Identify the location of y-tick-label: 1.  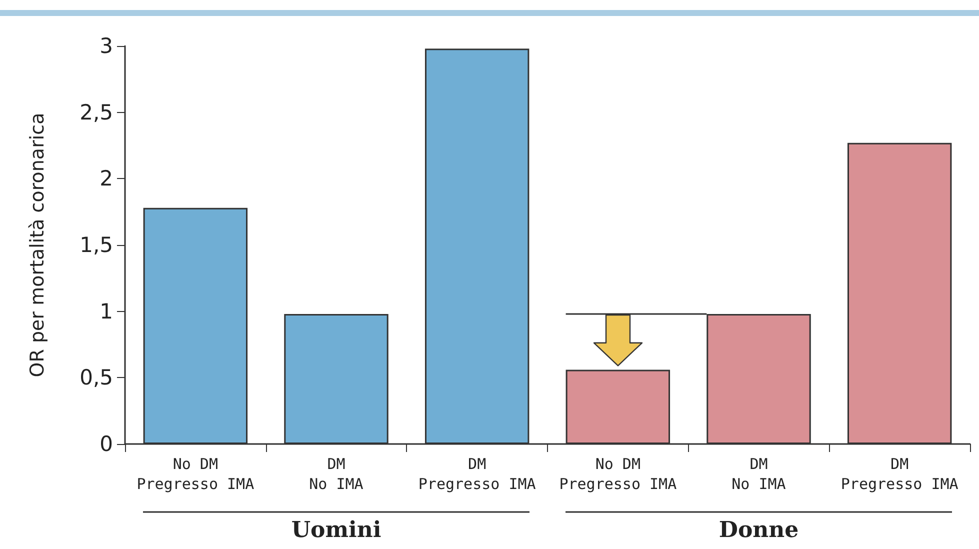
(106, 311).